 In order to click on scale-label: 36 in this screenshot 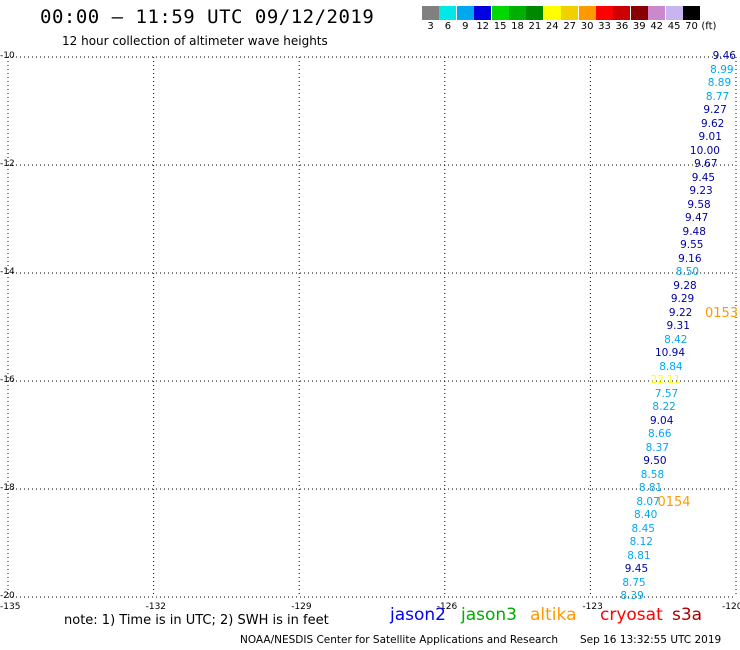, I will do `click(622, 26)`.